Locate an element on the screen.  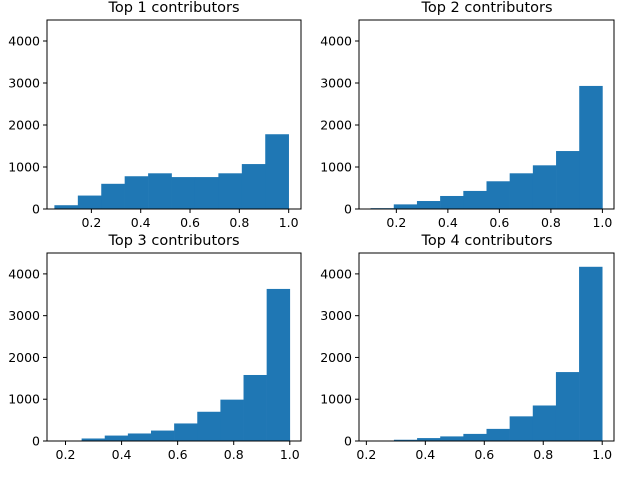
subplot-title: Top 1 contributors is located at coordinates (173, 8).